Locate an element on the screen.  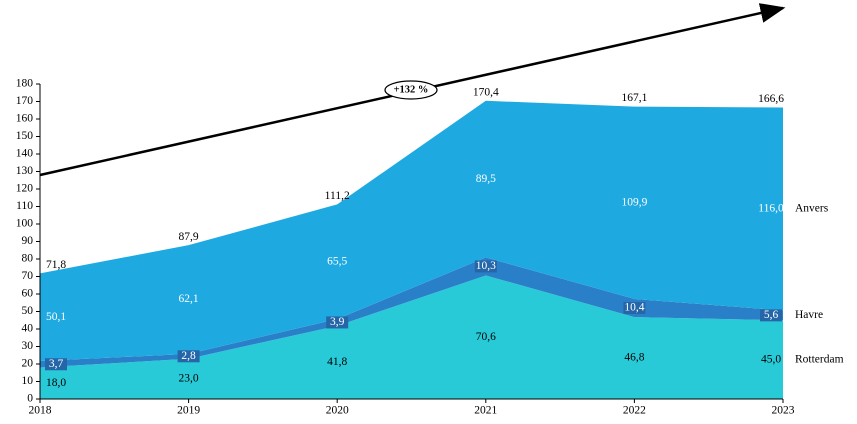
y-tick-label: 100 is located at coordinates (25, 224).